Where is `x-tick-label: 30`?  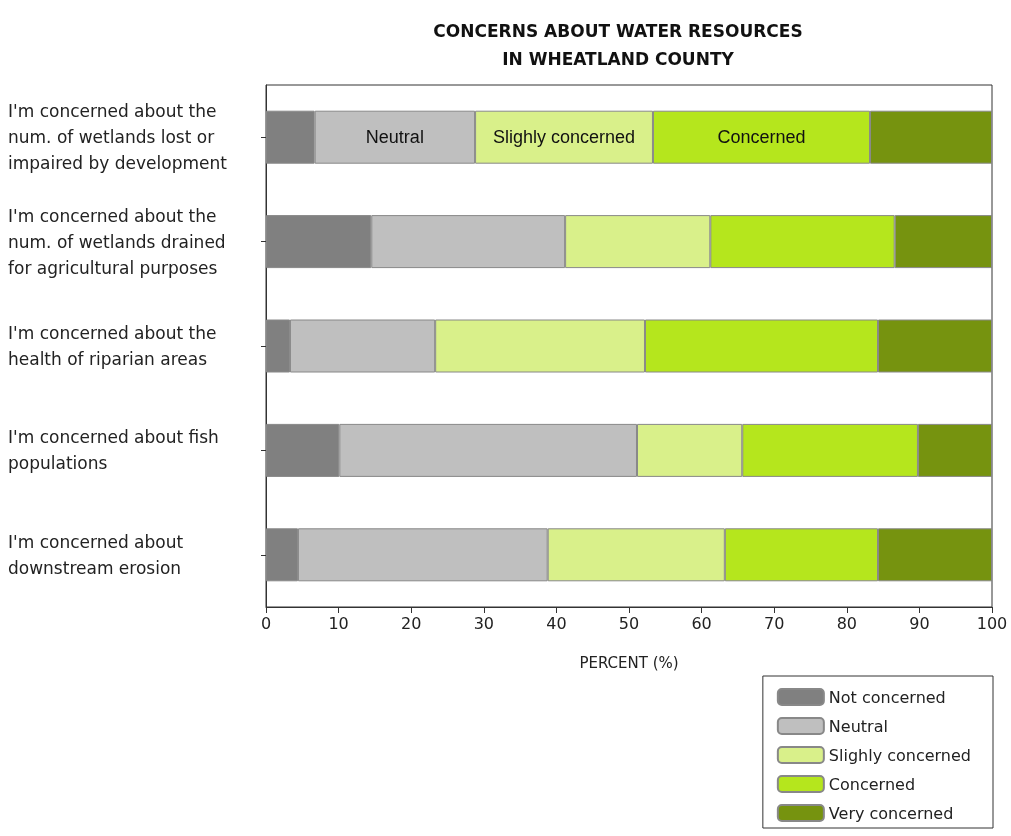 x-tick-label: 30 is located at coordinates (483, 623).